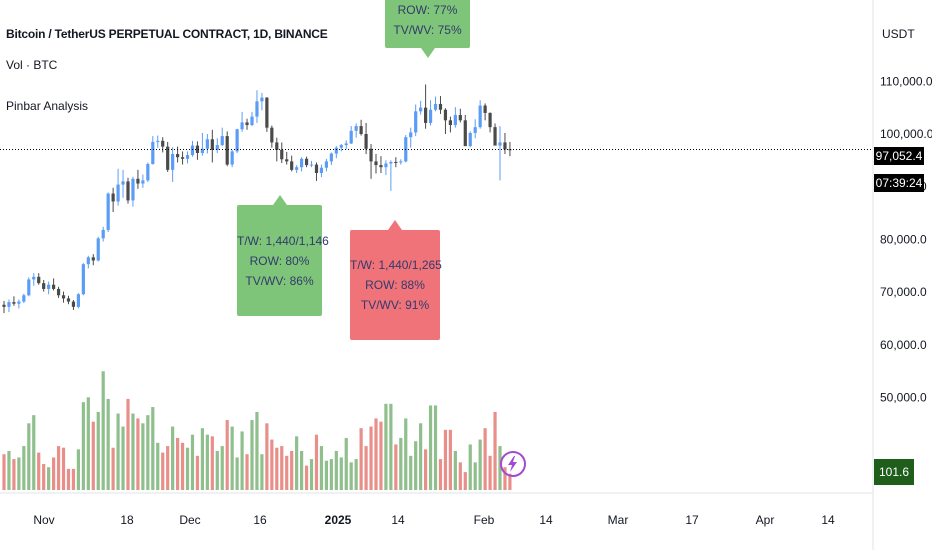 The height and width of the screenshot is (550, 932). I want to click on time-axis-label: Apr, so click(765, 520).